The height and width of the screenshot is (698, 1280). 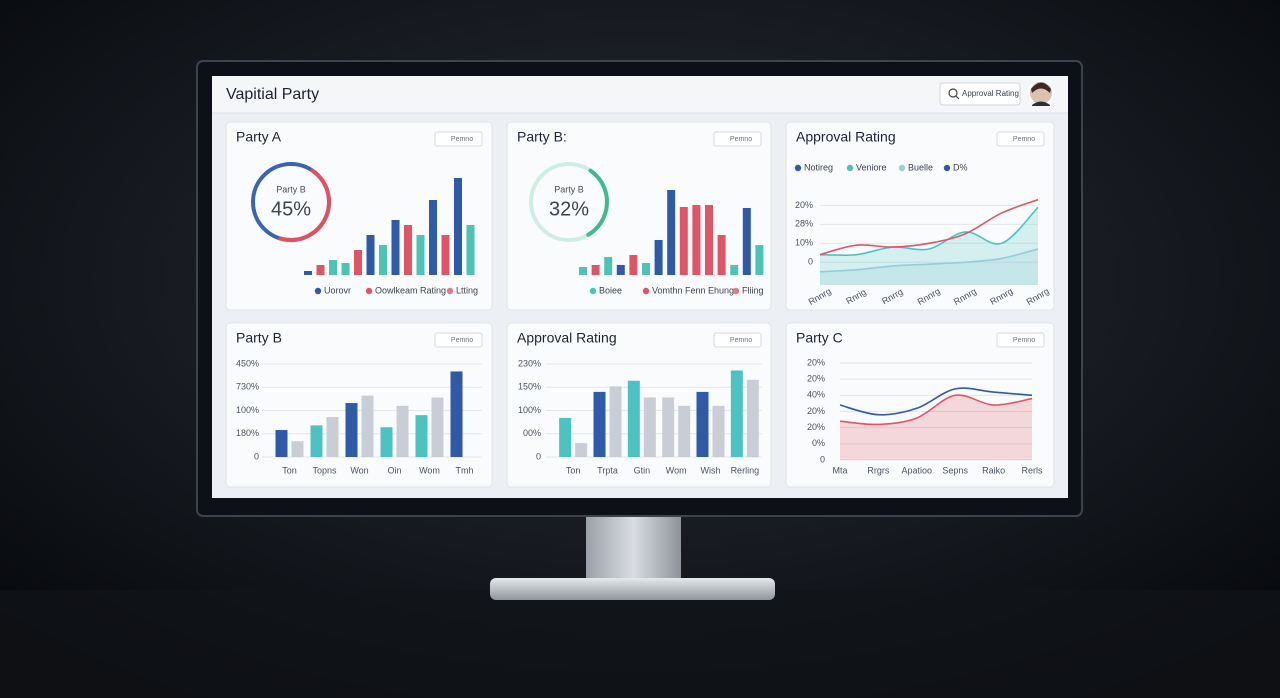 I want to click on area, so click(x=929, y=266).